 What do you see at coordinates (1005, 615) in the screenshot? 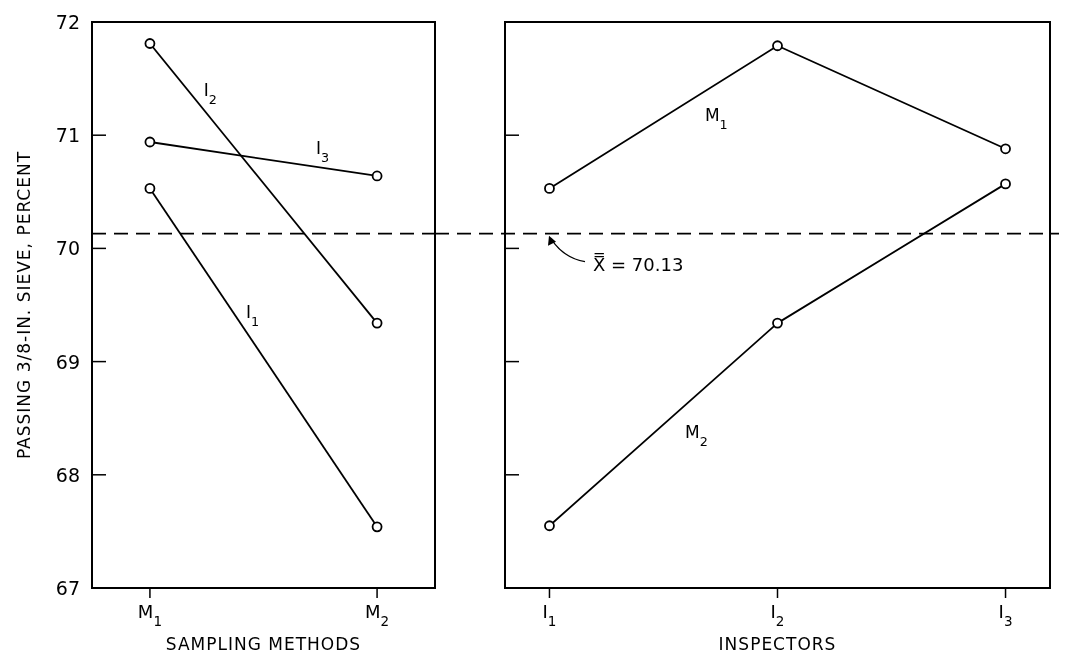
I see `x-tick-label: I$_{3}$` at bounding box center [1005, 615].